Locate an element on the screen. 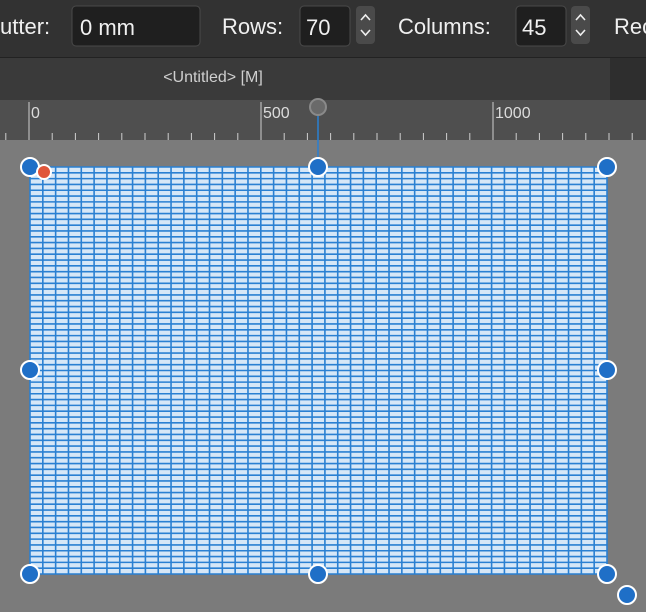 The image size is (646, 612). anchor-handle is located at coordinates (44, 172).